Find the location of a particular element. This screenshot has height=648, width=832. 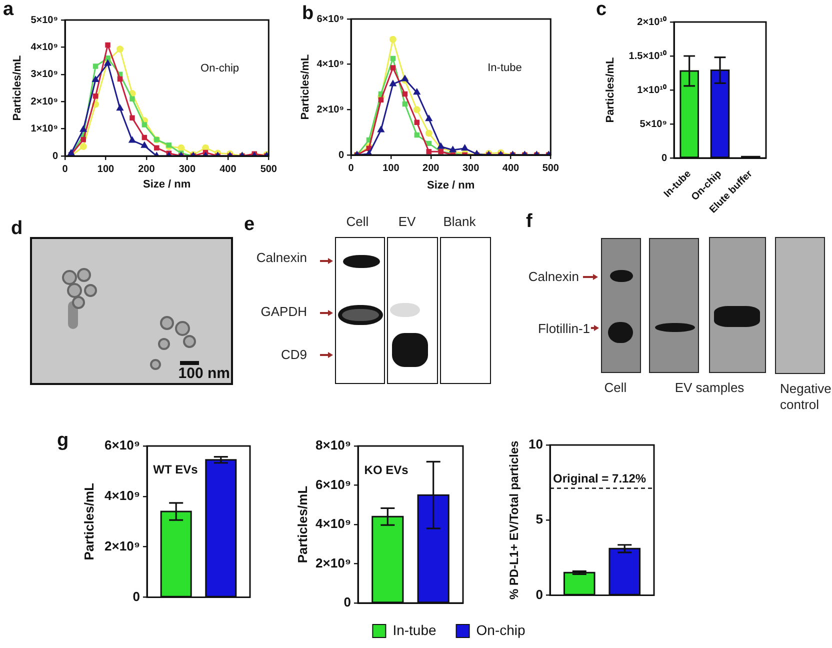

legend-label: In-tube is located at coordinates (414, 630).